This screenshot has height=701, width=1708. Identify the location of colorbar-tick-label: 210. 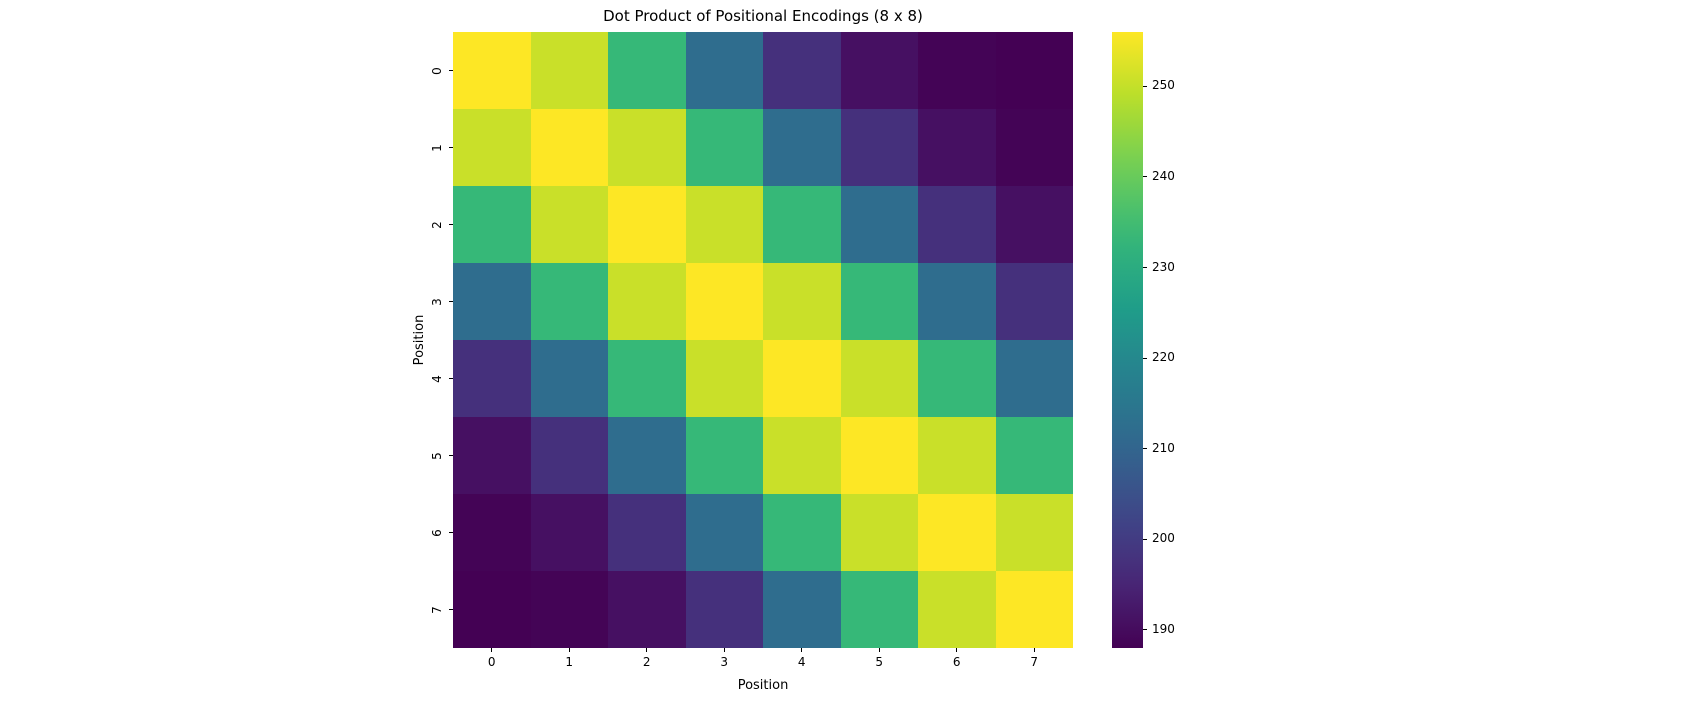
(1163, 447).